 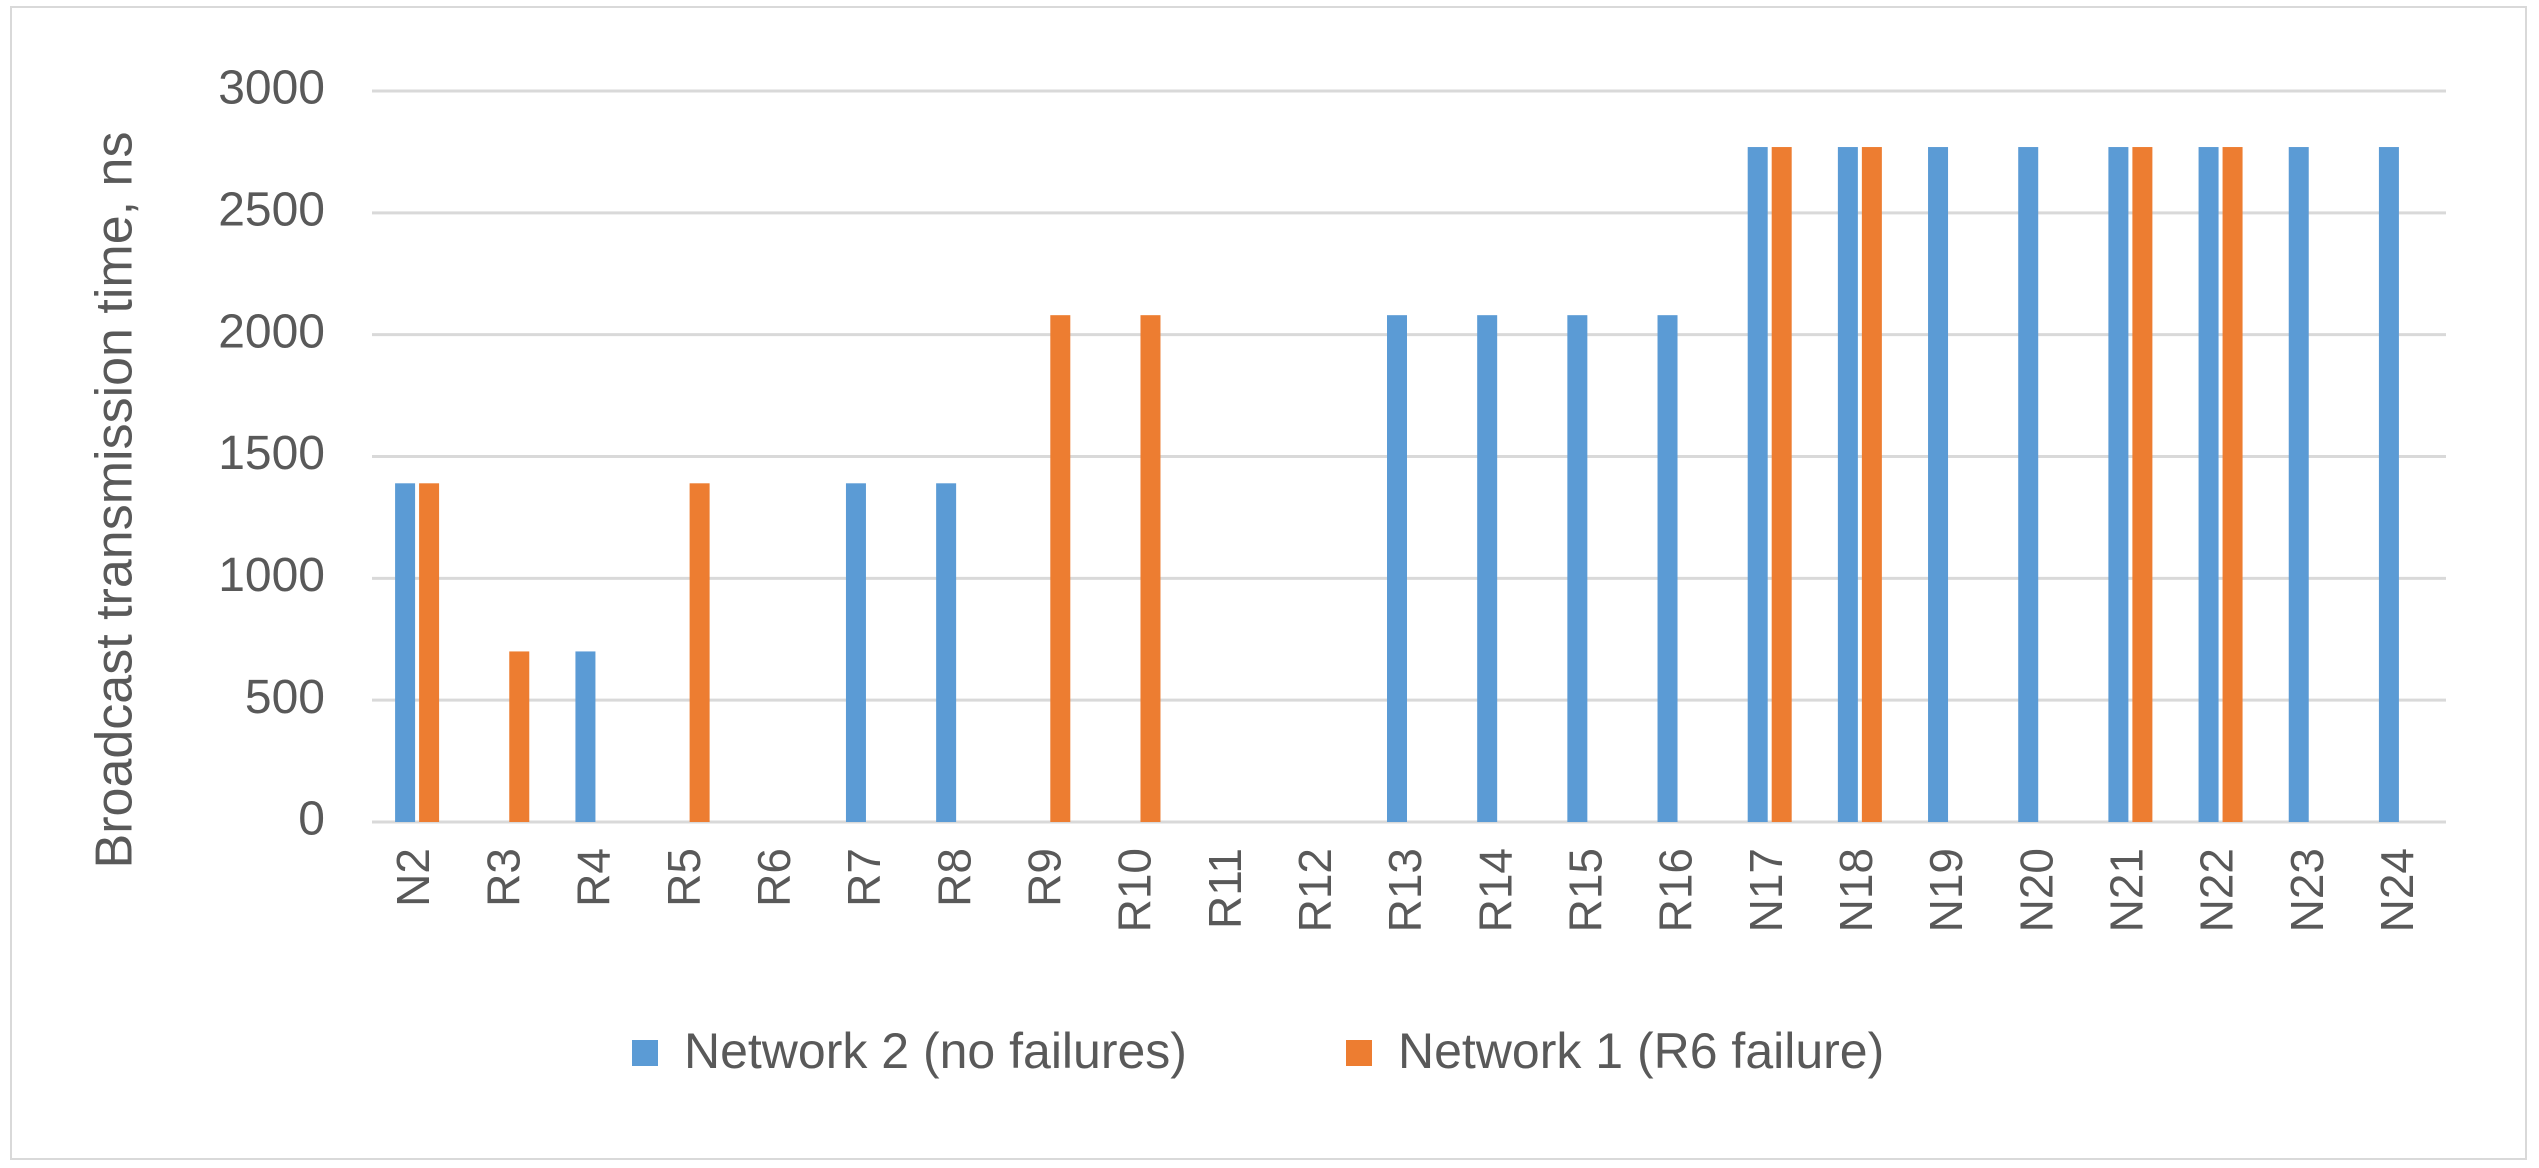 I want to click on bar-network-1-n17, so click(x=1781, y=484).